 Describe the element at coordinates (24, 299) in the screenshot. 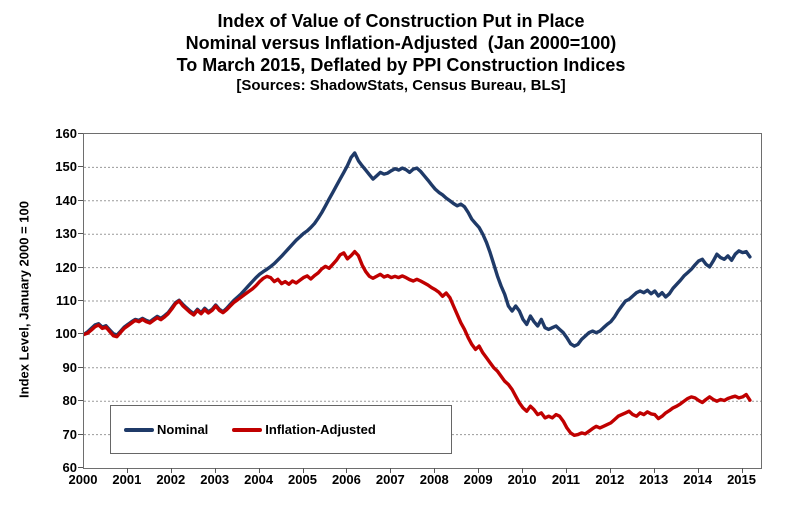

I see `y-axis-title: Index Level, January 2000 = 100` at that location.